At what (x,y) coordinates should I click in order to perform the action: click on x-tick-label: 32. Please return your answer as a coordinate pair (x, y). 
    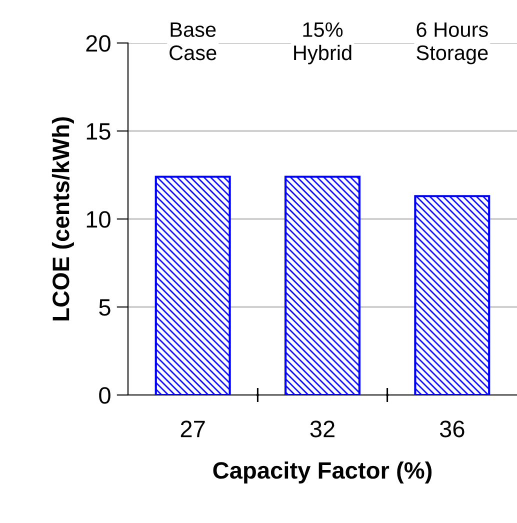
    Looking at the image, I should click on (322, 429).